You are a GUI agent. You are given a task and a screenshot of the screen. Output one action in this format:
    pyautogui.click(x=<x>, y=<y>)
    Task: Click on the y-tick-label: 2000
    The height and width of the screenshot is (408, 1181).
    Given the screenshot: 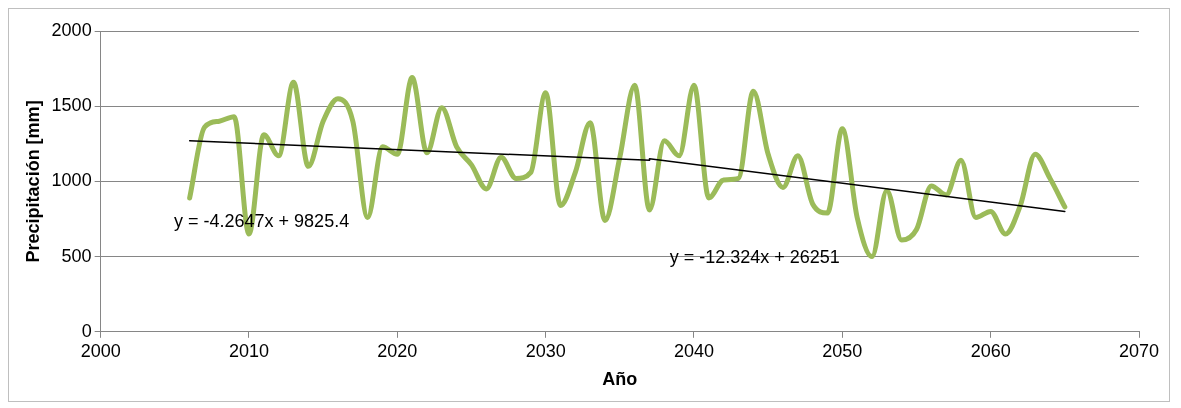 What is the action you would take?
    pyautogui.click(x=71, y=29)
    